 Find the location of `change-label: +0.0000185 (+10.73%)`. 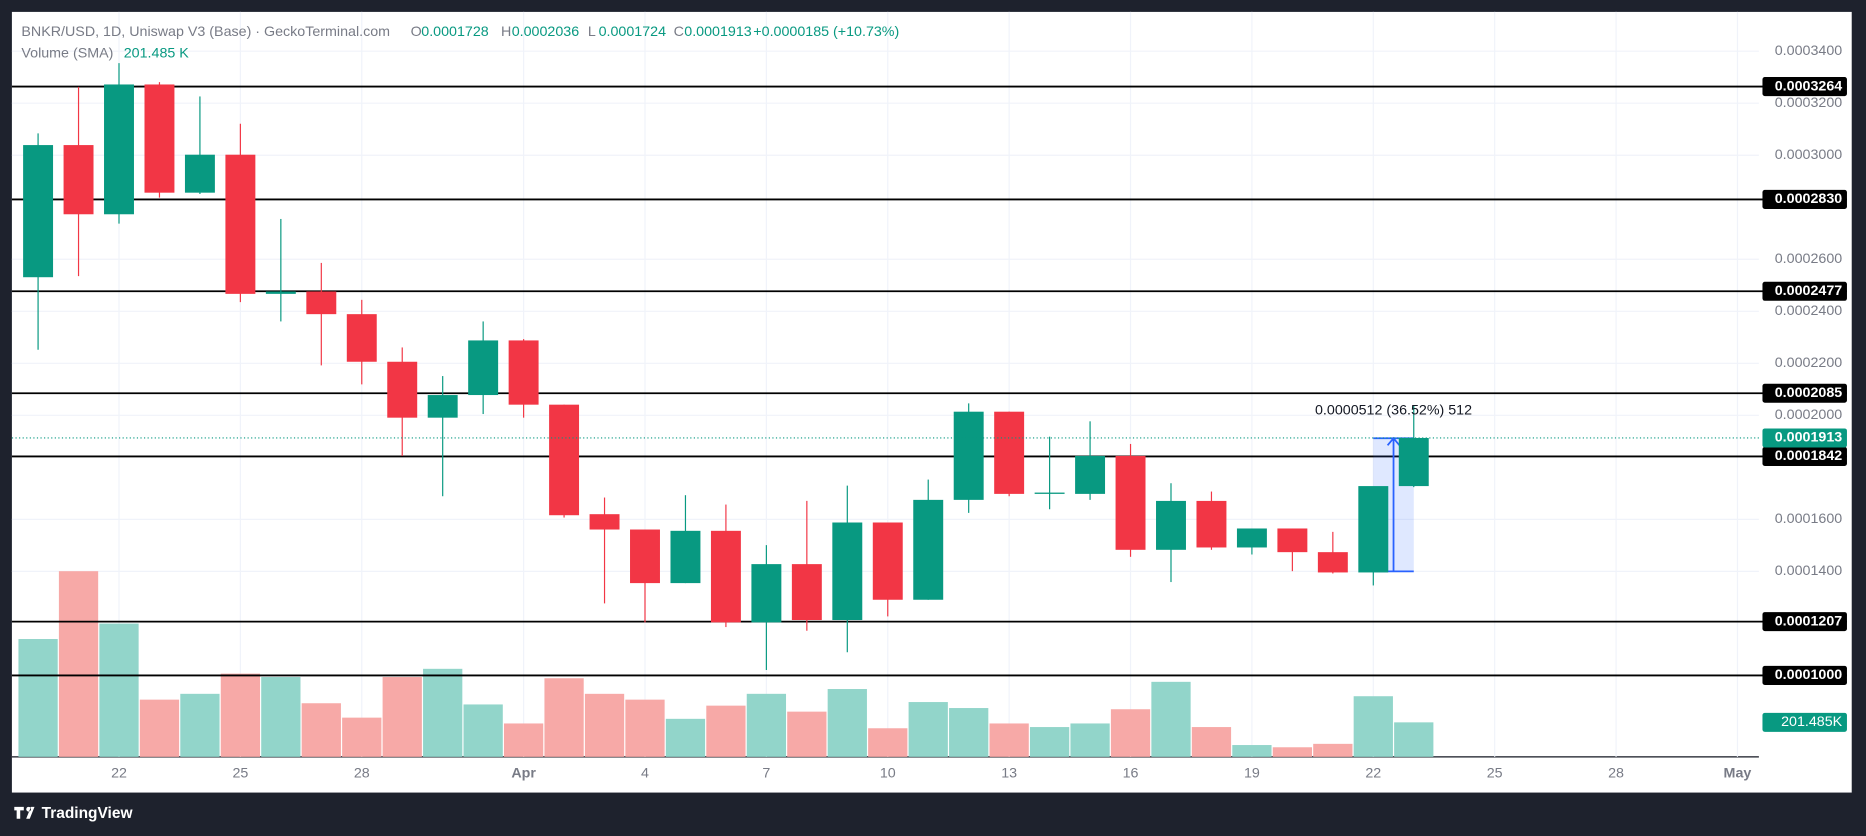

change-label: +0.0000185 (+10.73%) is located at coordinates (826, 32).